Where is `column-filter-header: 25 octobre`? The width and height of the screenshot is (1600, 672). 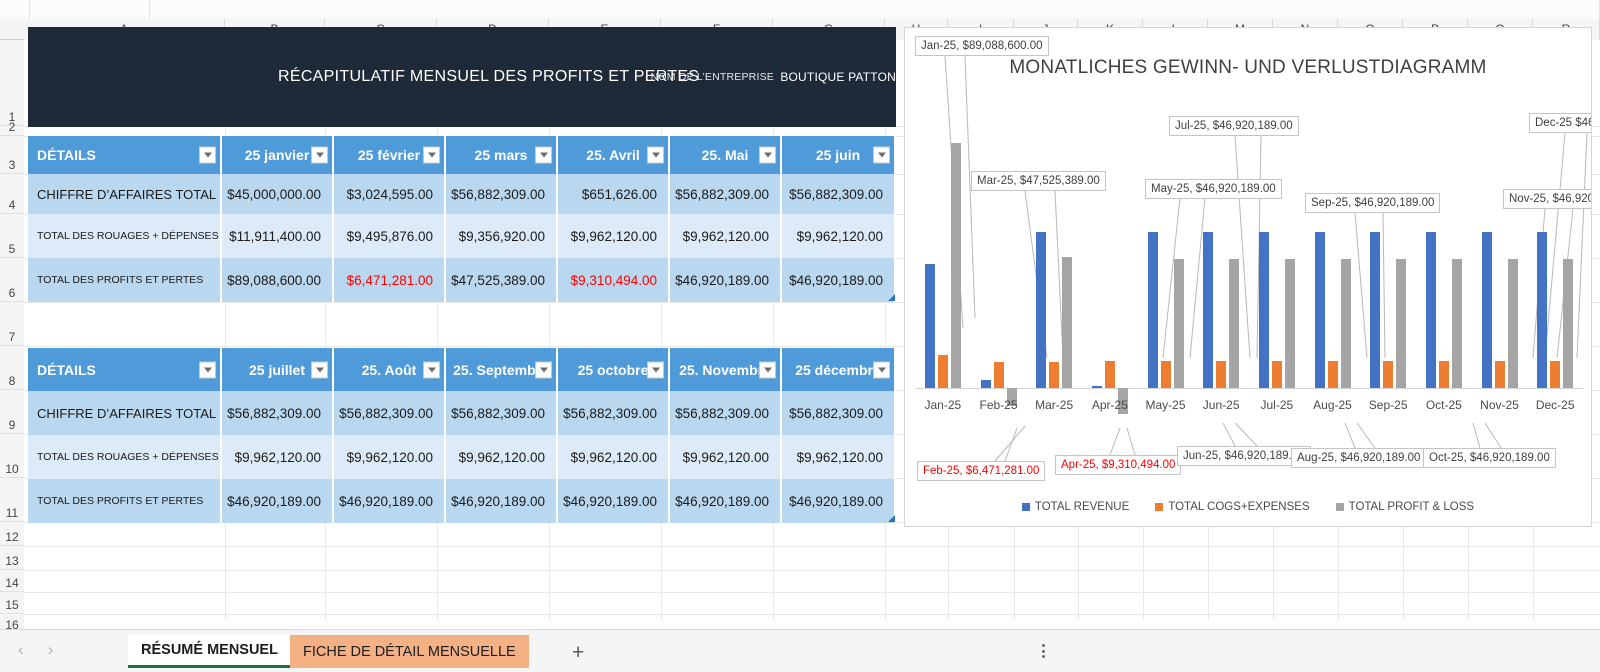
column-filter-header: 25 octobre is located at coordinates (614, 369).